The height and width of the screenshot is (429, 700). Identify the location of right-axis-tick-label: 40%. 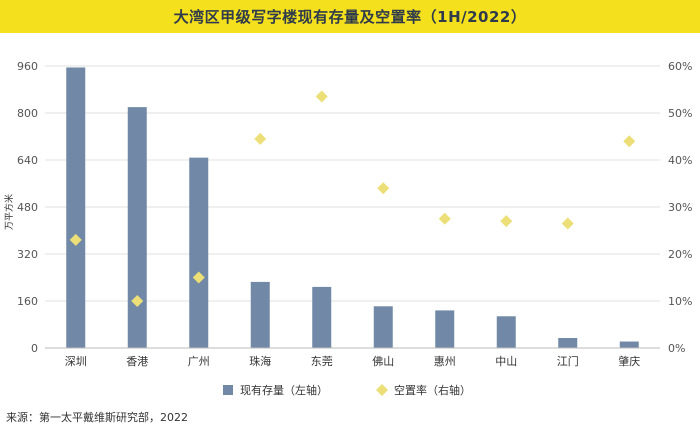
(680, 160).